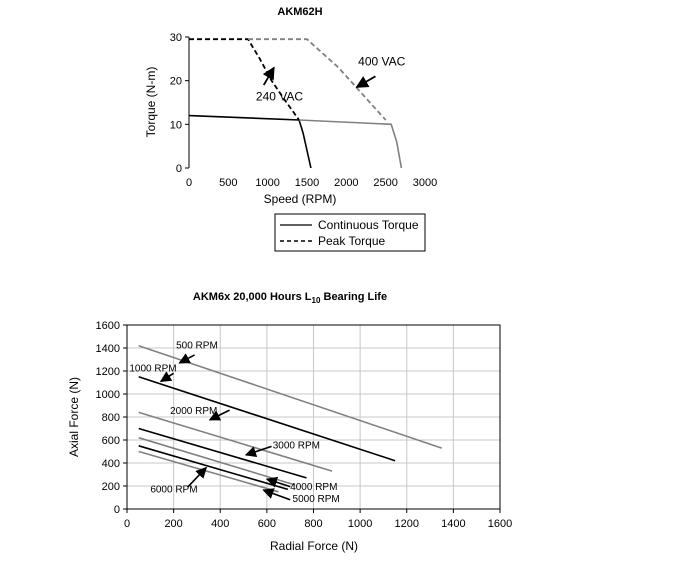 This screenshot has height=573, width=687. Describe the element at coordinates (127, 524) in the screenshot. I see `bearing-x-tick-label: 0` at that location.